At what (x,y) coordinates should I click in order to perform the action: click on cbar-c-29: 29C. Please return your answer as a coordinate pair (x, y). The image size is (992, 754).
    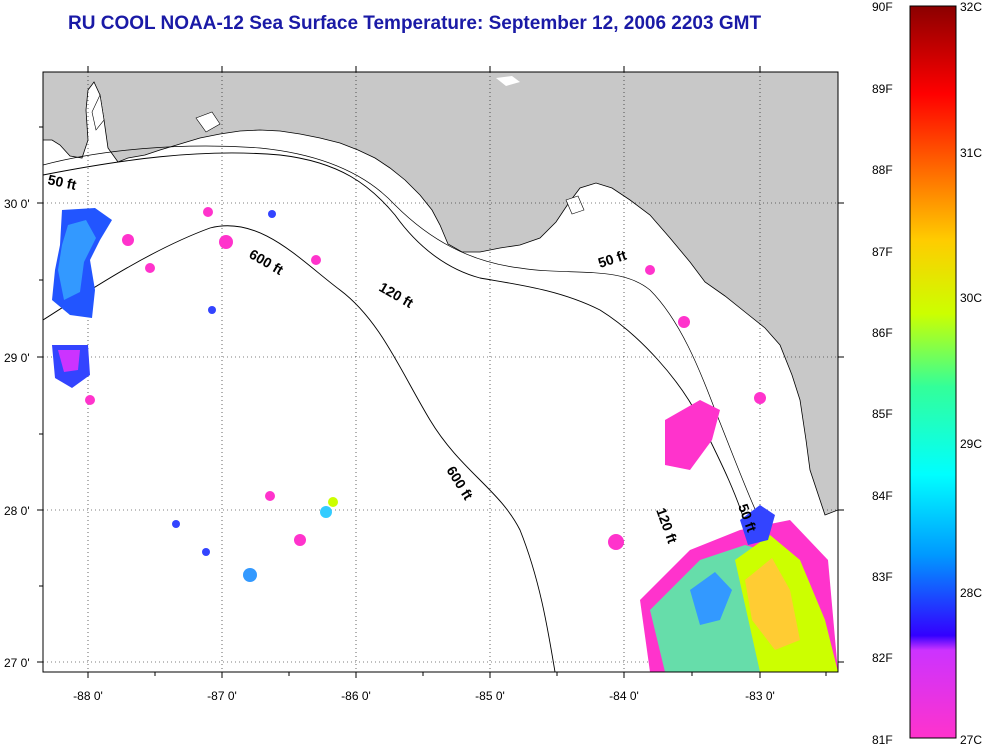
    Looking at the image, I should click on (971, 444).